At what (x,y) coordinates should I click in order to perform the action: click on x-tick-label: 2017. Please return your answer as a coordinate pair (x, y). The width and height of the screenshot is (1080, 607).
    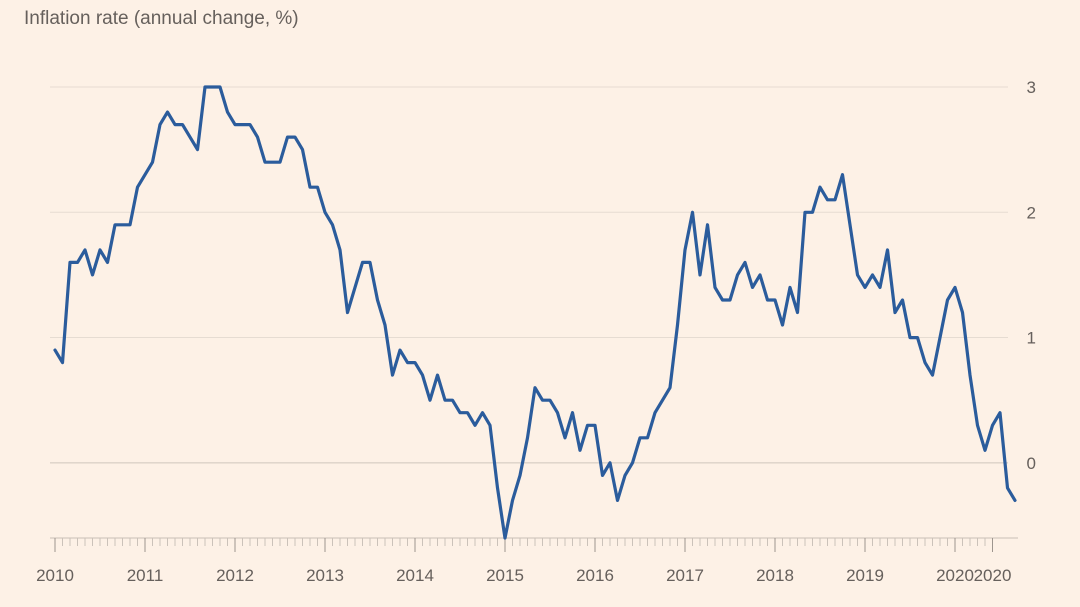
    Looking at the image, I should click on (685, 575).